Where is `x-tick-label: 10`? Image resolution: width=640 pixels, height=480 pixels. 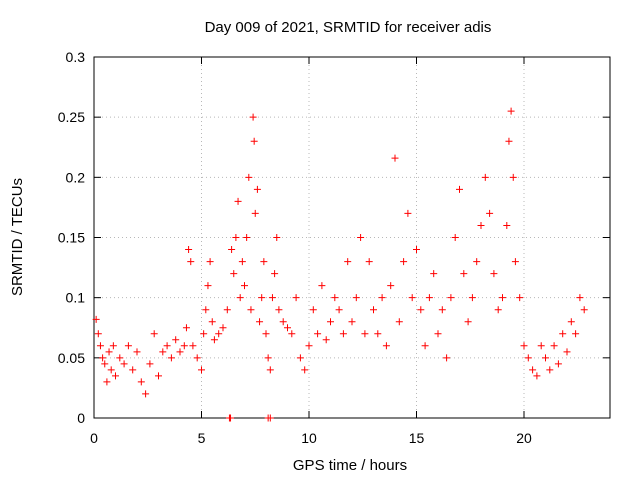 x-tick-label: 10 is located at coordinates (309, 438).